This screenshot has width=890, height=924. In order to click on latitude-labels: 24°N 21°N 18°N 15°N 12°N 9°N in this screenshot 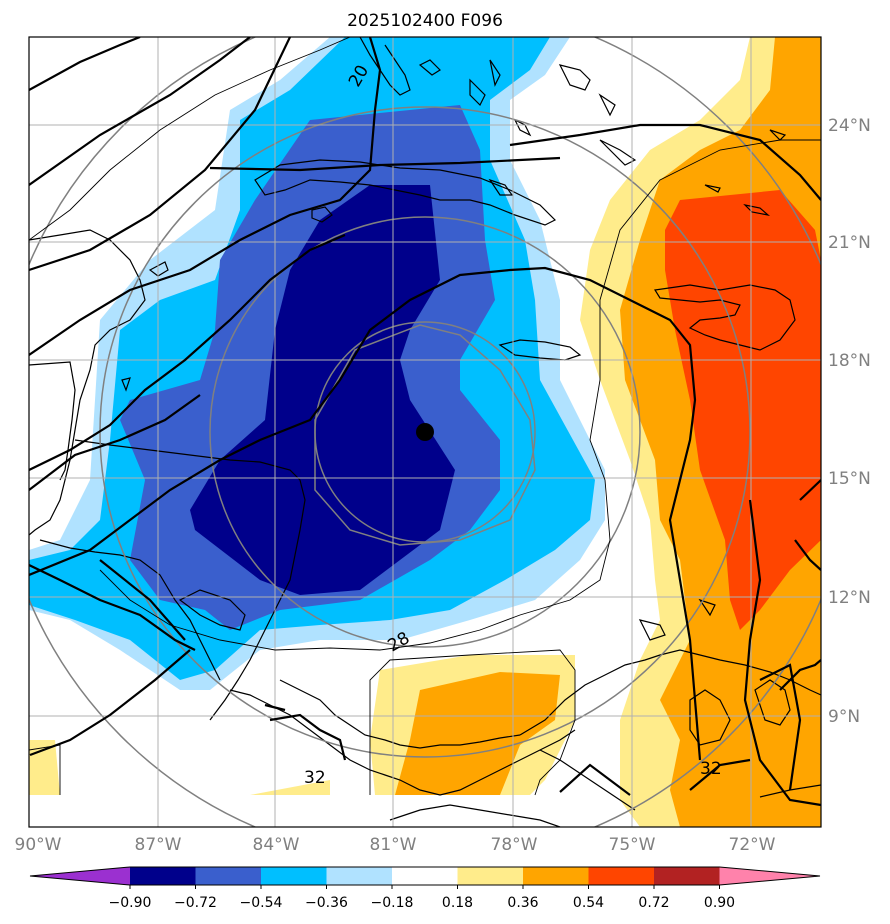, I will do `click(849, 421)`.